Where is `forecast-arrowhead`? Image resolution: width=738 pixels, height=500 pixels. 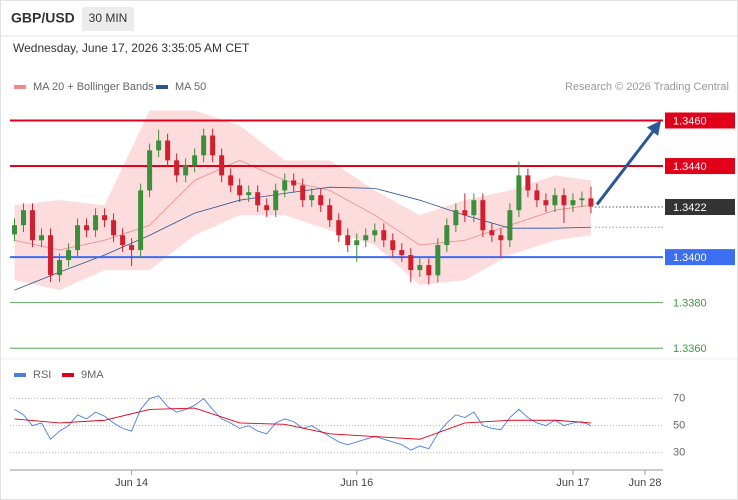 forecast-arrowhead is located at coordinates (653, 128).